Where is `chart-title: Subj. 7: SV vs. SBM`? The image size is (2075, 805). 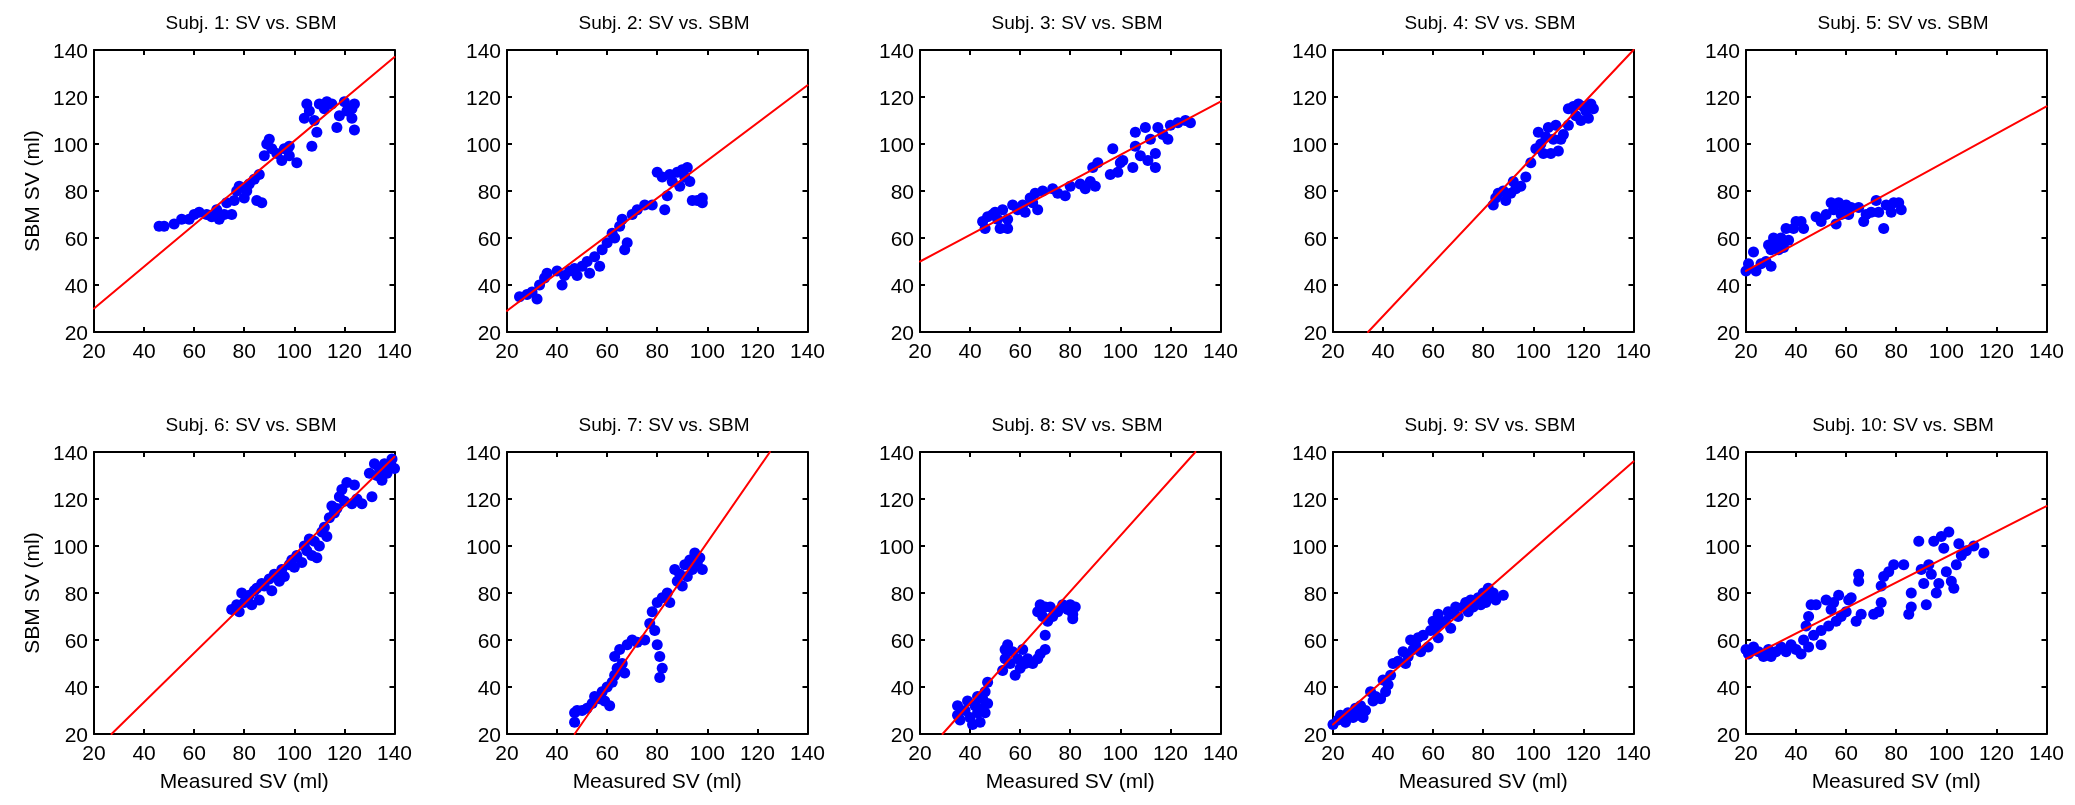 chart-title: Subj. 7: SV vs. SBM is located at coordinates (664, 424).